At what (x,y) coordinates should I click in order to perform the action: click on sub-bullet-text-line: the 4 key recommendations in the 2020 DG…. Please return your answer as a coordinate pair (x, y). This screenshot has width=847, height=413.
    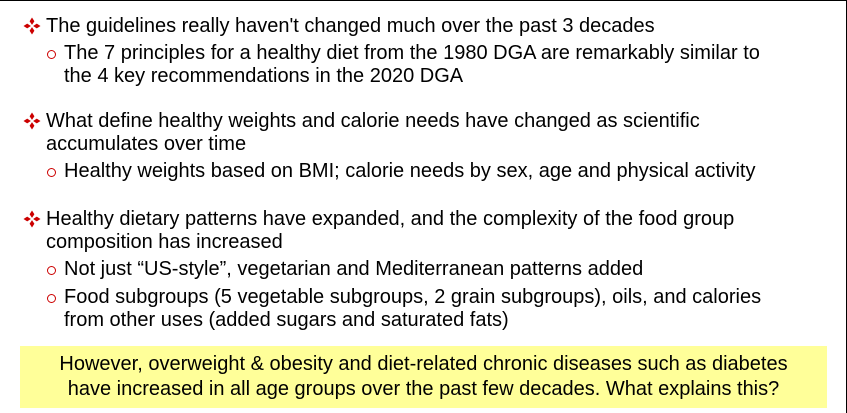
    Looking at the image, I should click on (264, 76).